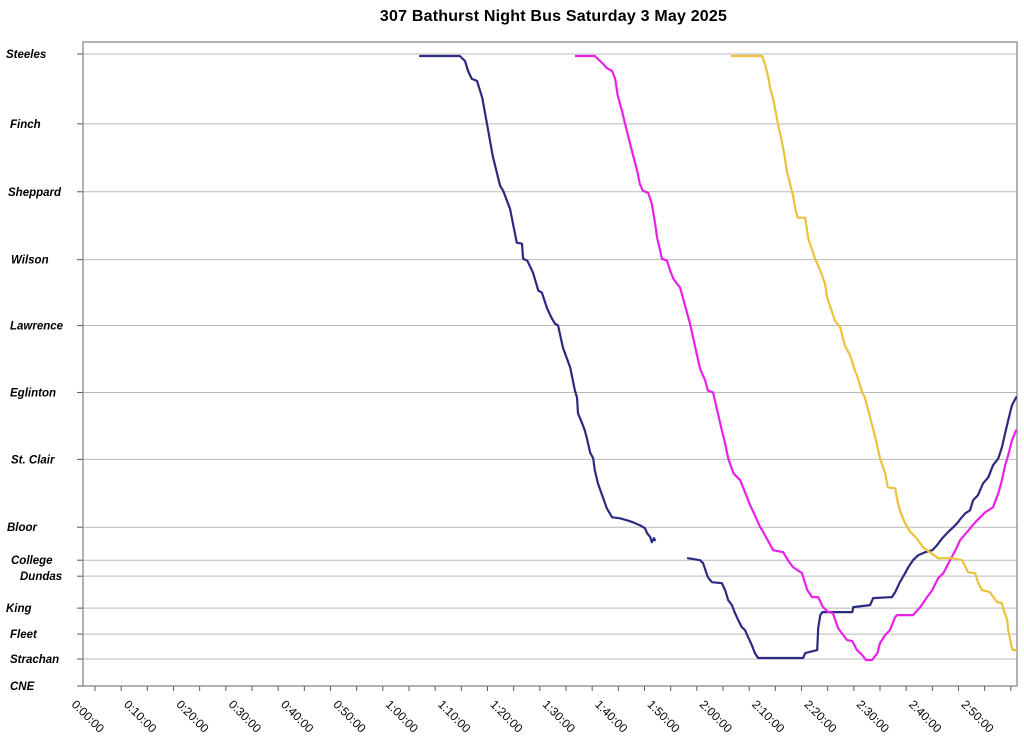  What do you see at coordinates (663, 716) in the screenshot?
I see `x-tick-label: 1:50:00` at bounding box center [663, 716].